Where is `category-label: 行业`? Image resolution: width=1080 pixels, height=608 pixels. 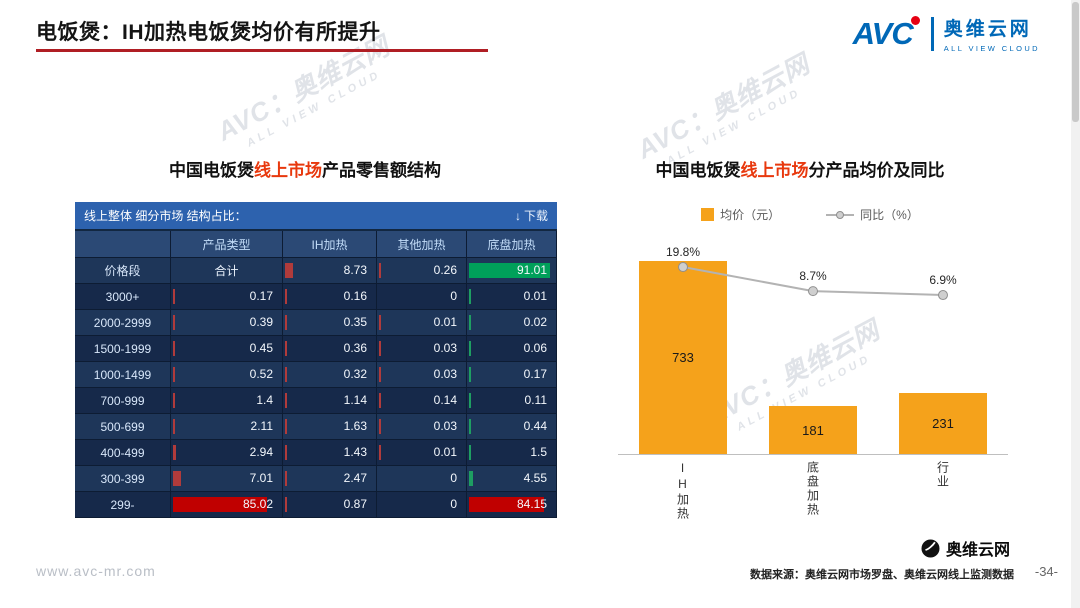 category-label: 行业 is located at coordinates (942, 475).